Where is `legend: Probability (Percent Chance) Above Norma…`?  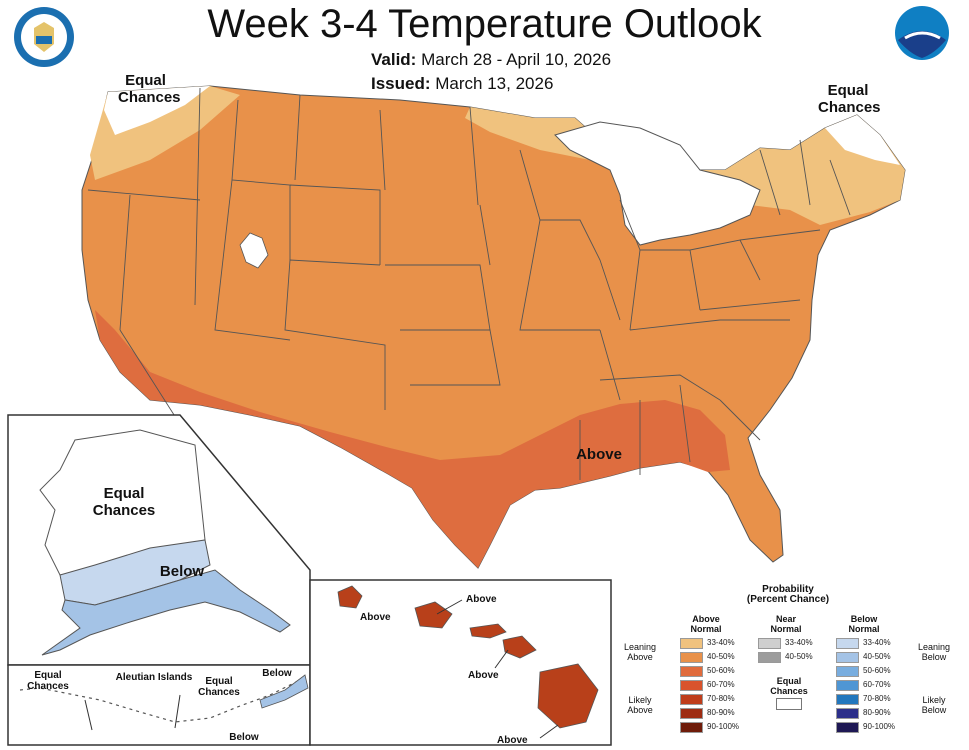
legend: Probability (Percent Chance) Above Norma… is located at coordinates (793, 665).